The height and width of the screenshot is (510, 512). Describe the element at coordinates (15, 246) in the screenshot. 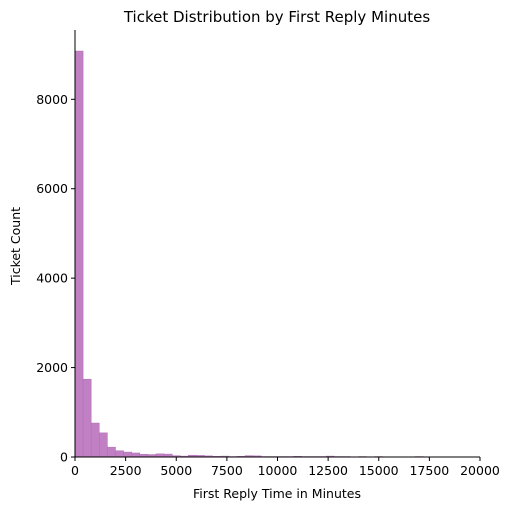

I see `y-axis-label: Ticket Count` at that location.